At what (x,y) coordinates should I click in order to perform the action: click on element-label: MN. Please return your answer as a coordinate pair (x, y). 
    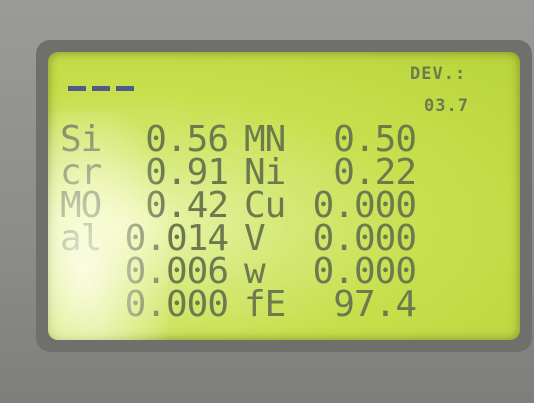
    Looking at the image, I should click on (265, 139).